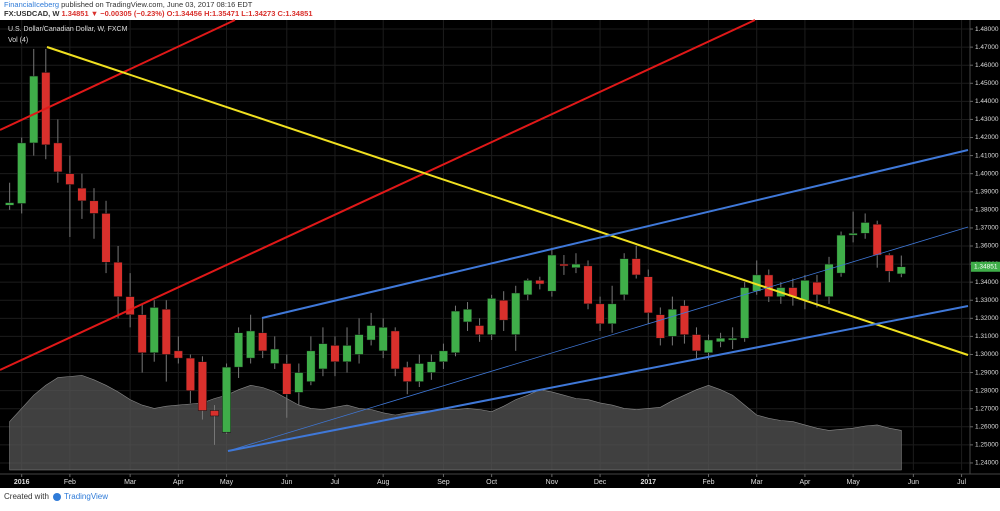 This screenshot has width=1000, height=511. Describe the element at coordinates (987, 445) in the screenshot. I see `y-tick-label: 1.25000` at that location.